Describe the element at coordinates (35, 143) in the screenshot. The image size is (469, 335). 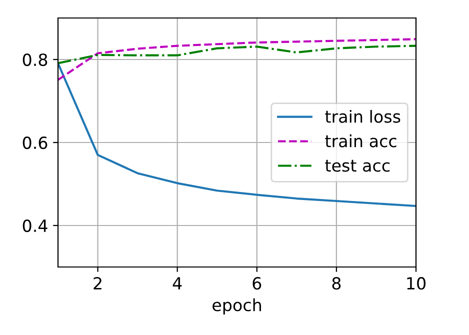
I see `y-tick-label: 0.6` at that location.